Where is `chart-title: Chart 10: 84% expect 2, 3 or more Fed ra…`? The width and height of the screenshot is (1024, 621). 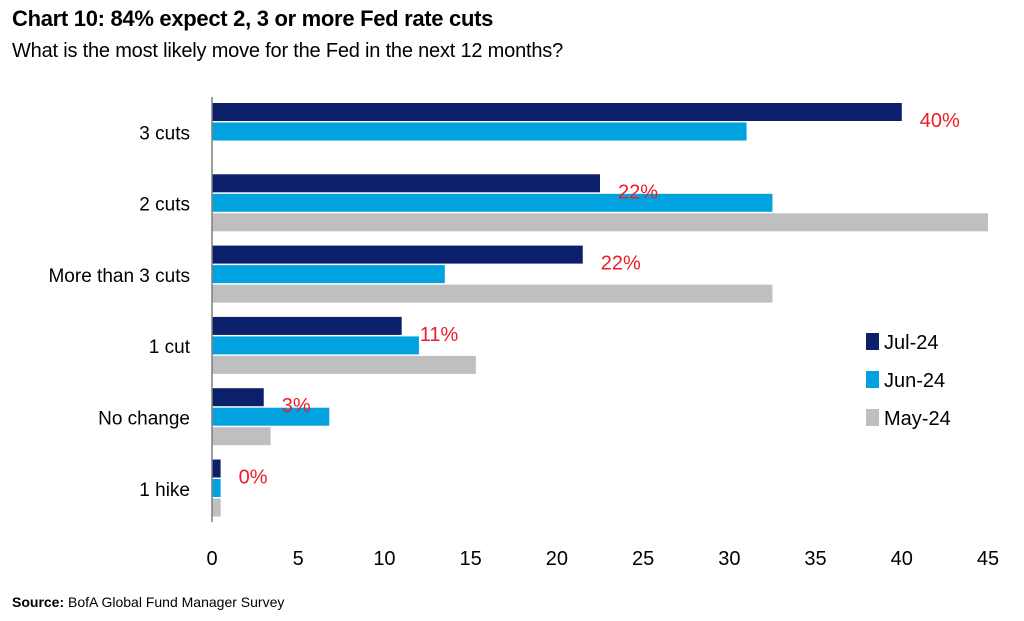 chart-title: Chart 10: 84% expect 2, 3 or more Fed ra… is located at coordinates (253, 18).